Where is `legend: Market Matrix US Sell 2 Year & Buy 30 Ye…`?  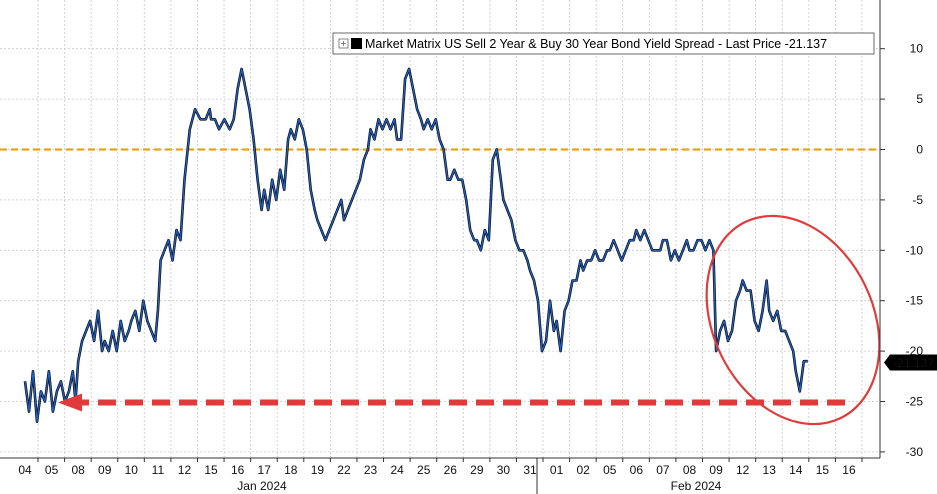 legend: Market Matrix US Sell 2 Year & Buy 30 Ye… is located at coordinates (603, 43).